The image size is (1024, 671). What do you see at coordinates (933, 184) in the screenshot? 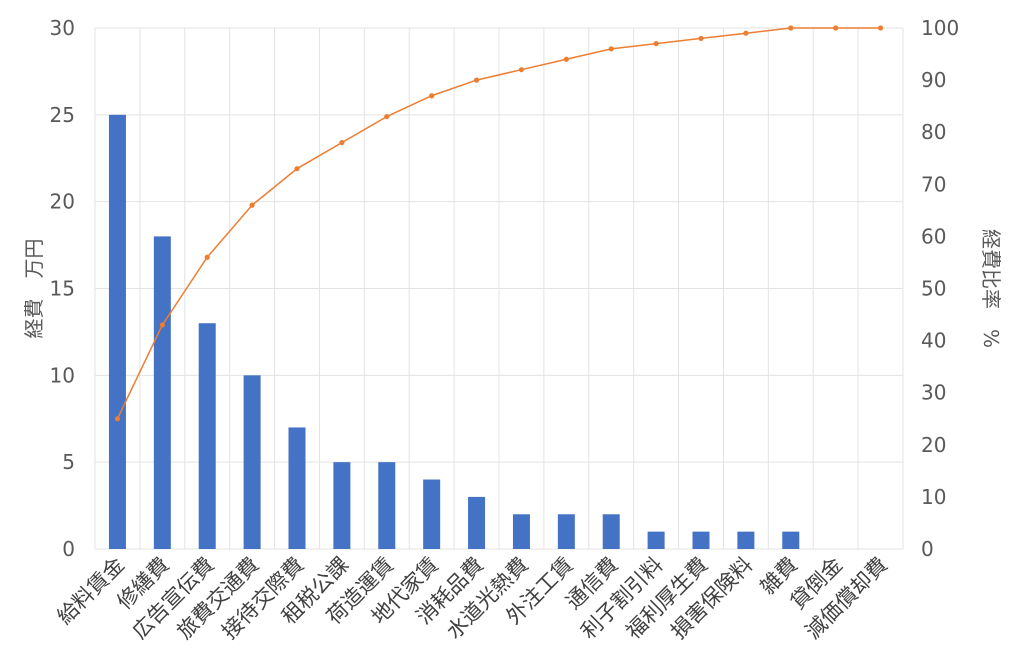
I see `right-tick-label: 70` at bounding box center [933, 184].